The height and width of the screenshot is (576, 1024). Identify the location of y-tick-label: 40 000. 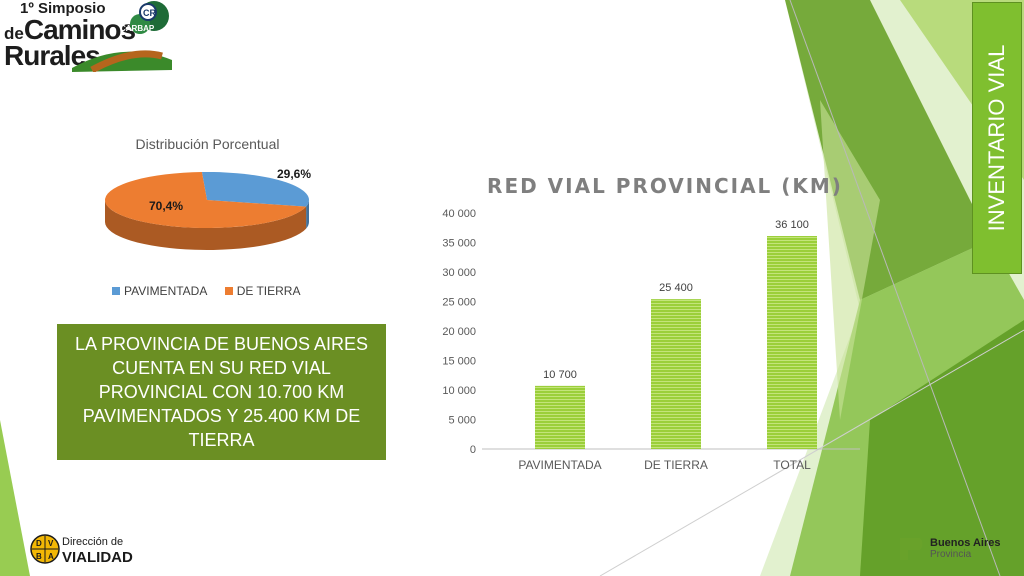
(459, 214).